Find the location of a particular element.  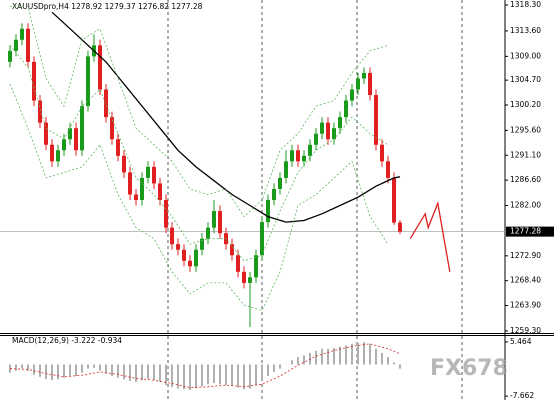

y-tick-label: 1286.60 is located at coordinates (525, 179).